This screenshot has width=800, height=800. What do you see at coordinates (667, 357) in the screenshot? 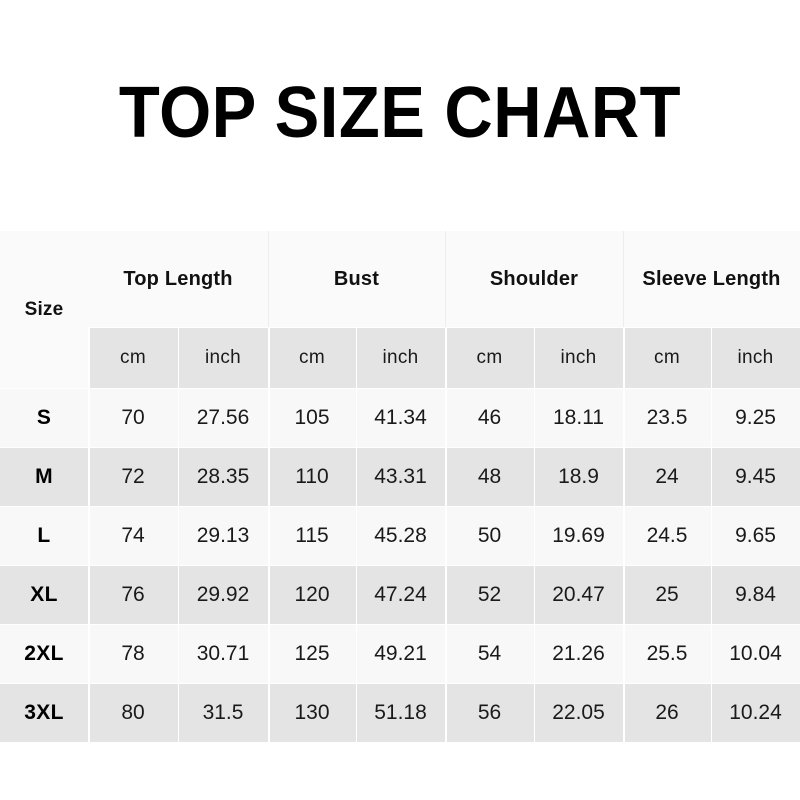
I see `unit-header-sleeve-cm: cm` at bounding box center [667, 357].